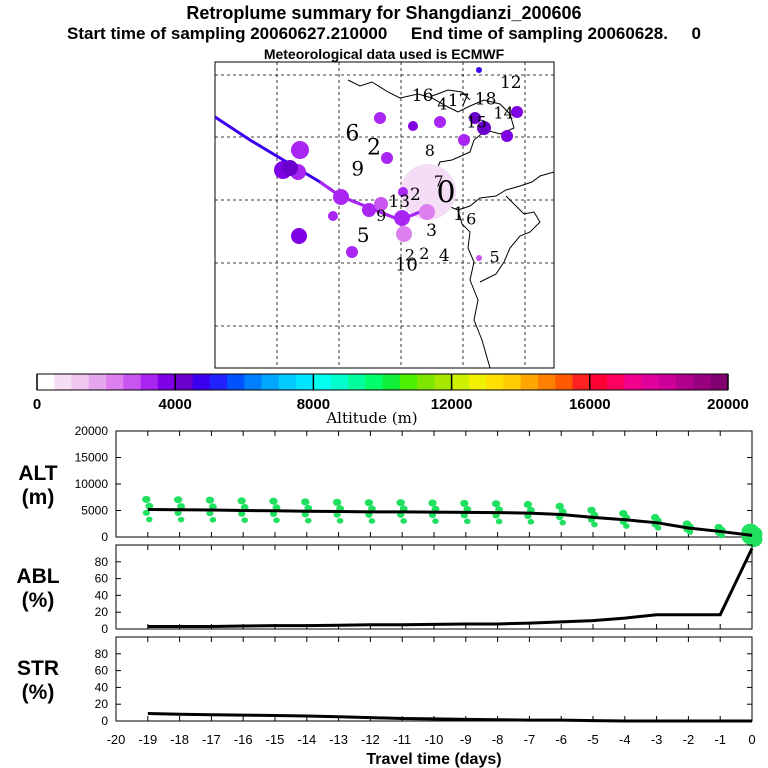  I want to click on colorbar-tick-label: 12000, so click(452, 404).